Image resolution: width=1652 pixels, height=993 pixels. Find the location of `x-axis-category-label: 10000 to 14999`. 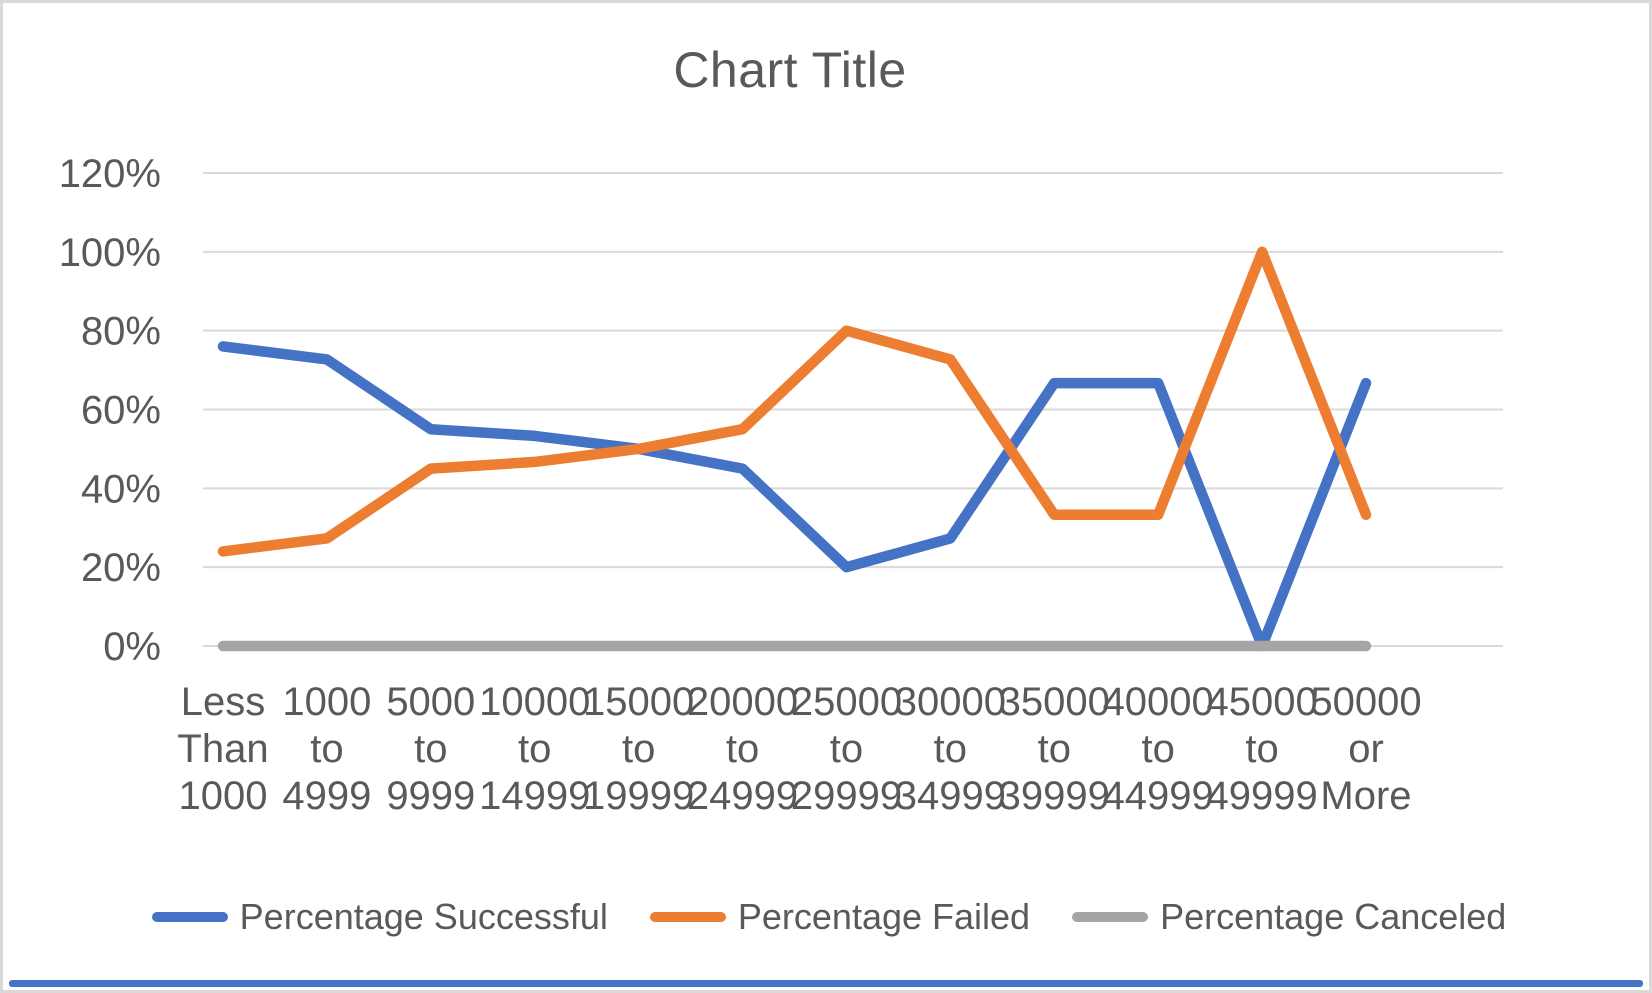

x-axis-category-label: 10000 to 14999 is located at coordinates (534, 749).